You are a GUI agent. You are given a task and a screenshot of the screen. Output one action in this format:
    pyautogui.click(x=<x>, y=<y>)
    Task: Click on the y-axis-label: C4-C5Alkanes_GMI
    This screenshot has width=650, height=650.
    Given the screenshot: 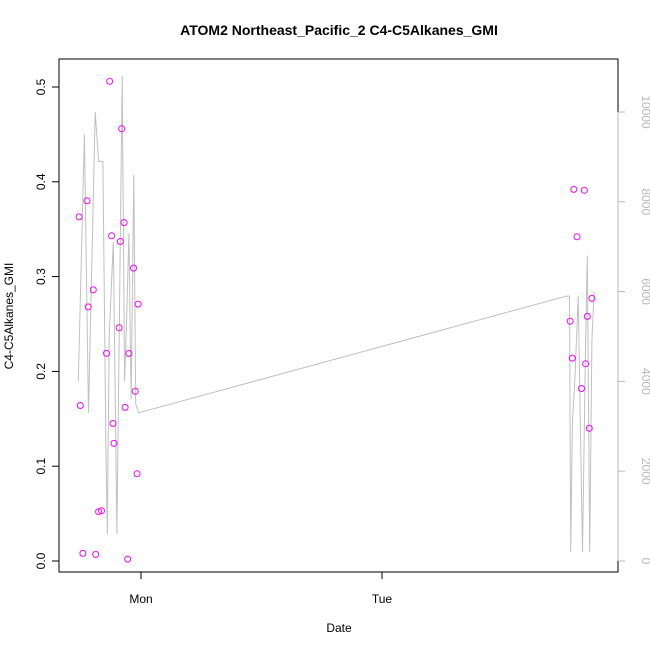 What is the action you would take?
    pyautogui.click(x=9, y=316)
    